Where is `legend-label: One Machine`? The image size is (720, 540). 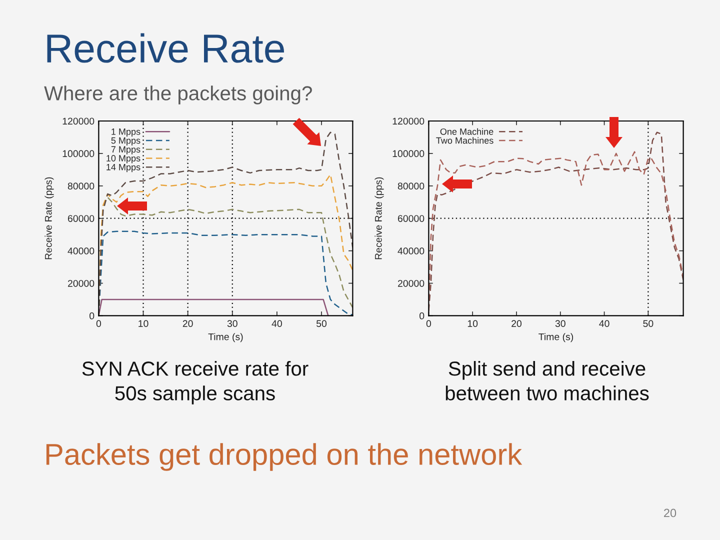 legend-label: One Machine is located at coordinates (467, 131).